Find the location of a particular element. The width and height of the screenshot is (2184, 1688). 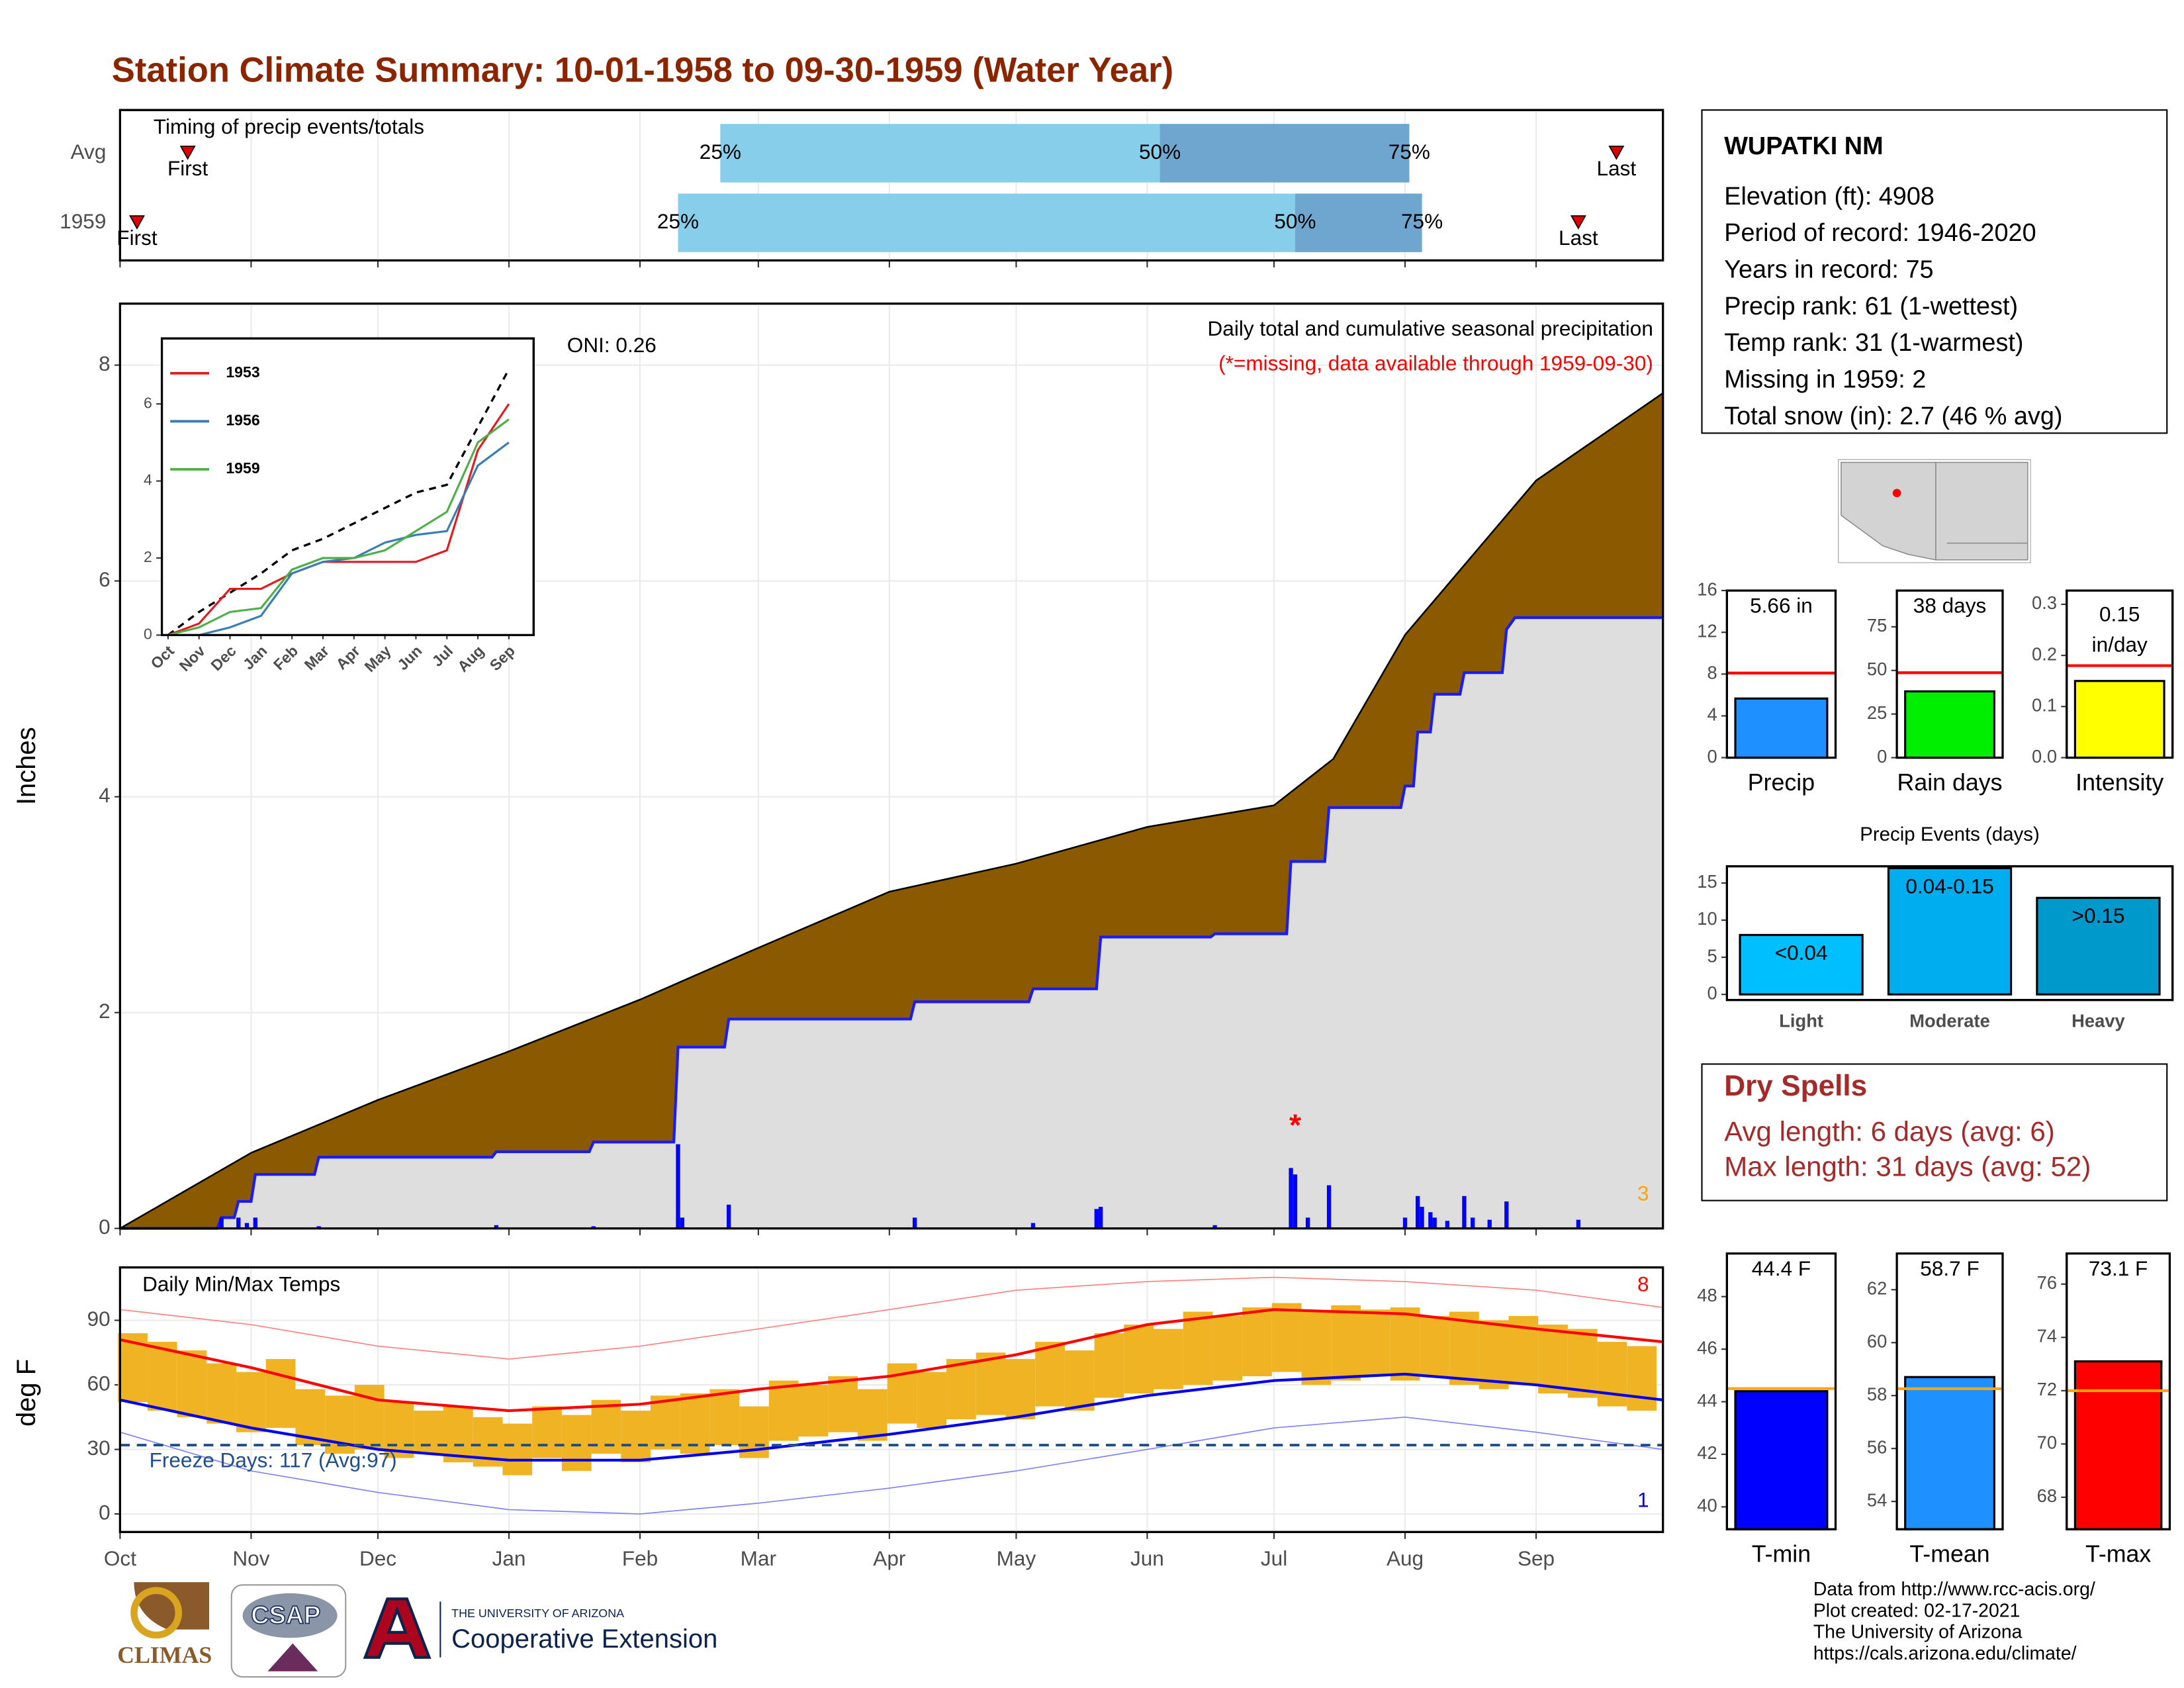

y-tick-label: 40 is located at coordinates (1707, 1505).